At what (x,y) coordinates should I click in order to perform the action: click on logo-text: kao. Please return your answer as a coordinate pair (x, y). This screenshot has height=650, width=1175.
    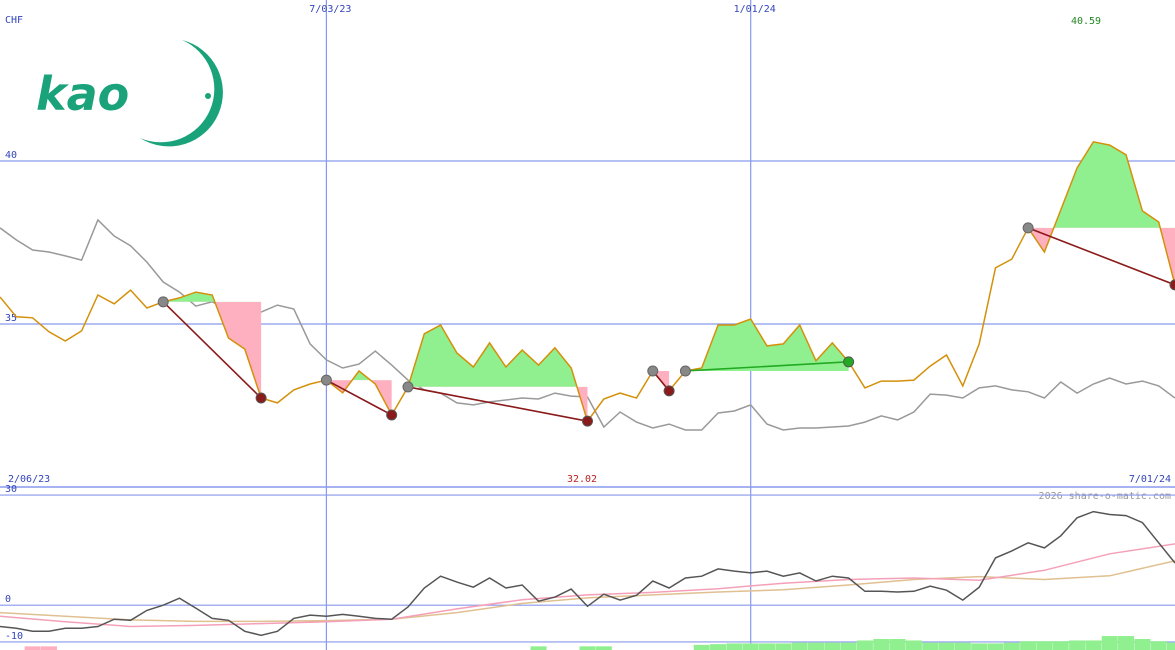
    Looking at the image, I should click on (82, 94).